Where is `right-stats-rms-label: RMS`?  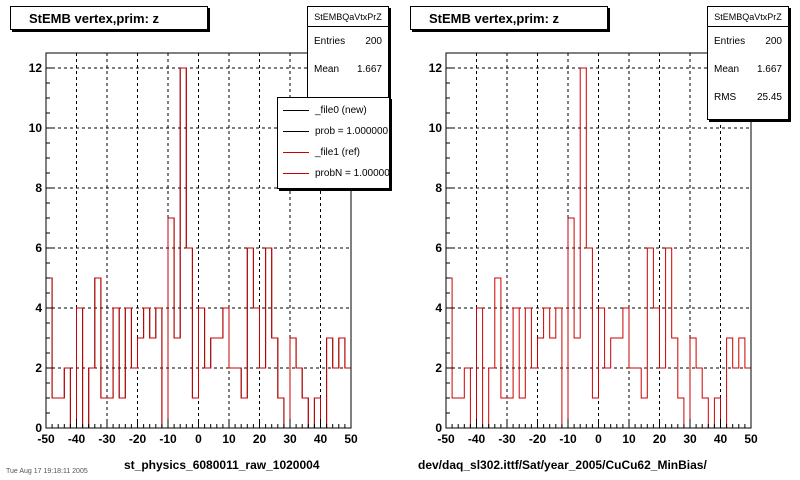
right-stats-rms-label: RMS is located at coordinates (725, 97).